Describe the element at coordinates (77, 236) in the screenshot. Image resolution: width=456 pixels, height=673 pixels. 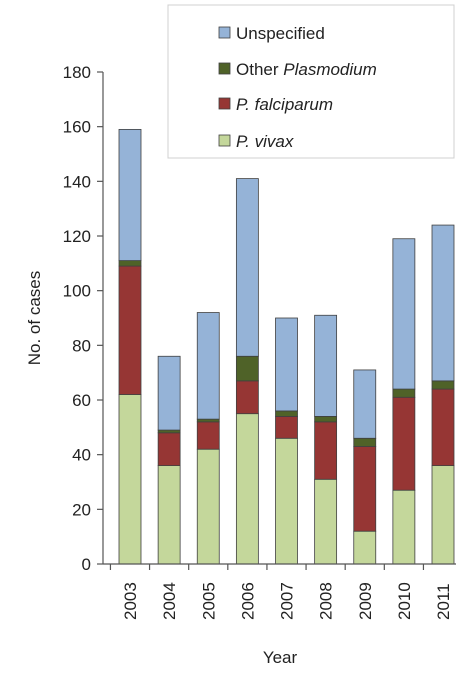
I see `y-tick-label: 120` at that location.